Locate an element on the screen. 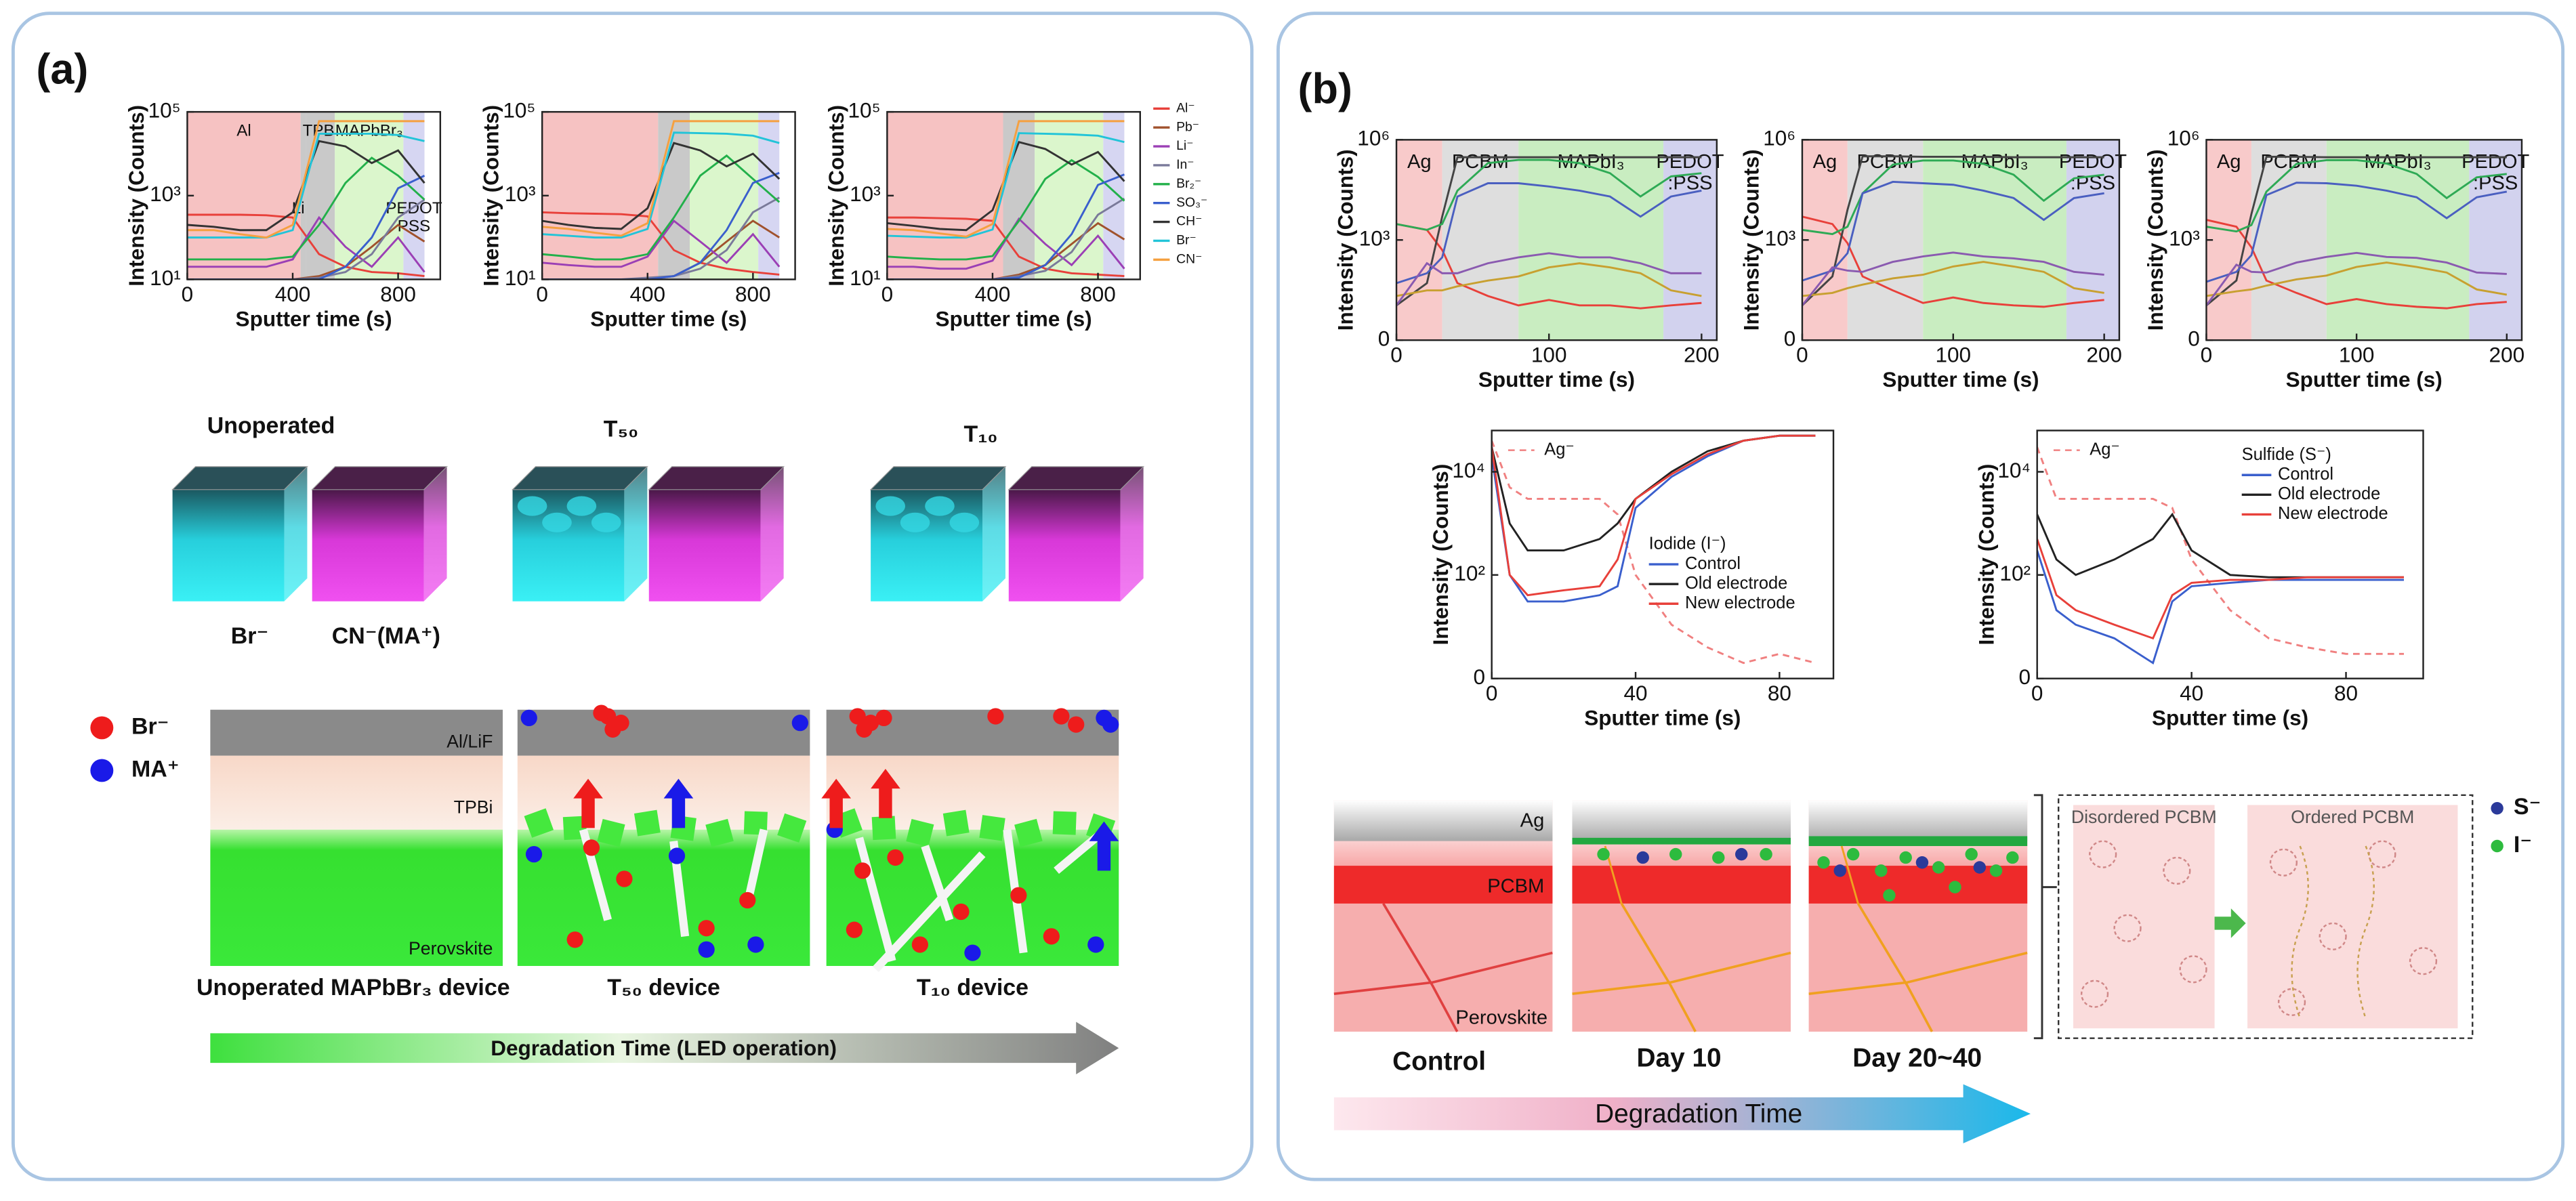  legend-label: CN⁻ is located at coordinates (1189, 258).